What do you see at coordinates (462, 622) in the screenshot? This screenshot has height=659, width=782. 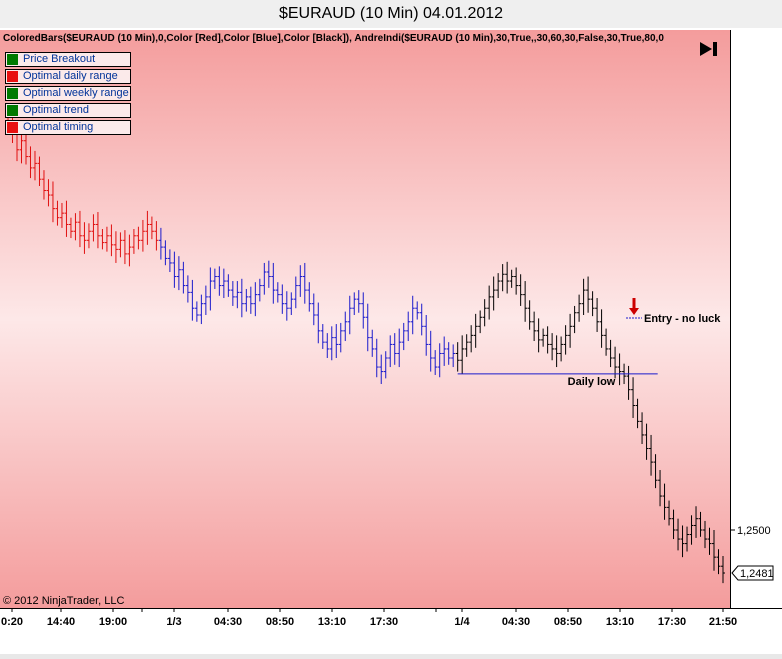 I see `time-tick-label: 1/4` at bounding box center [462, 622].